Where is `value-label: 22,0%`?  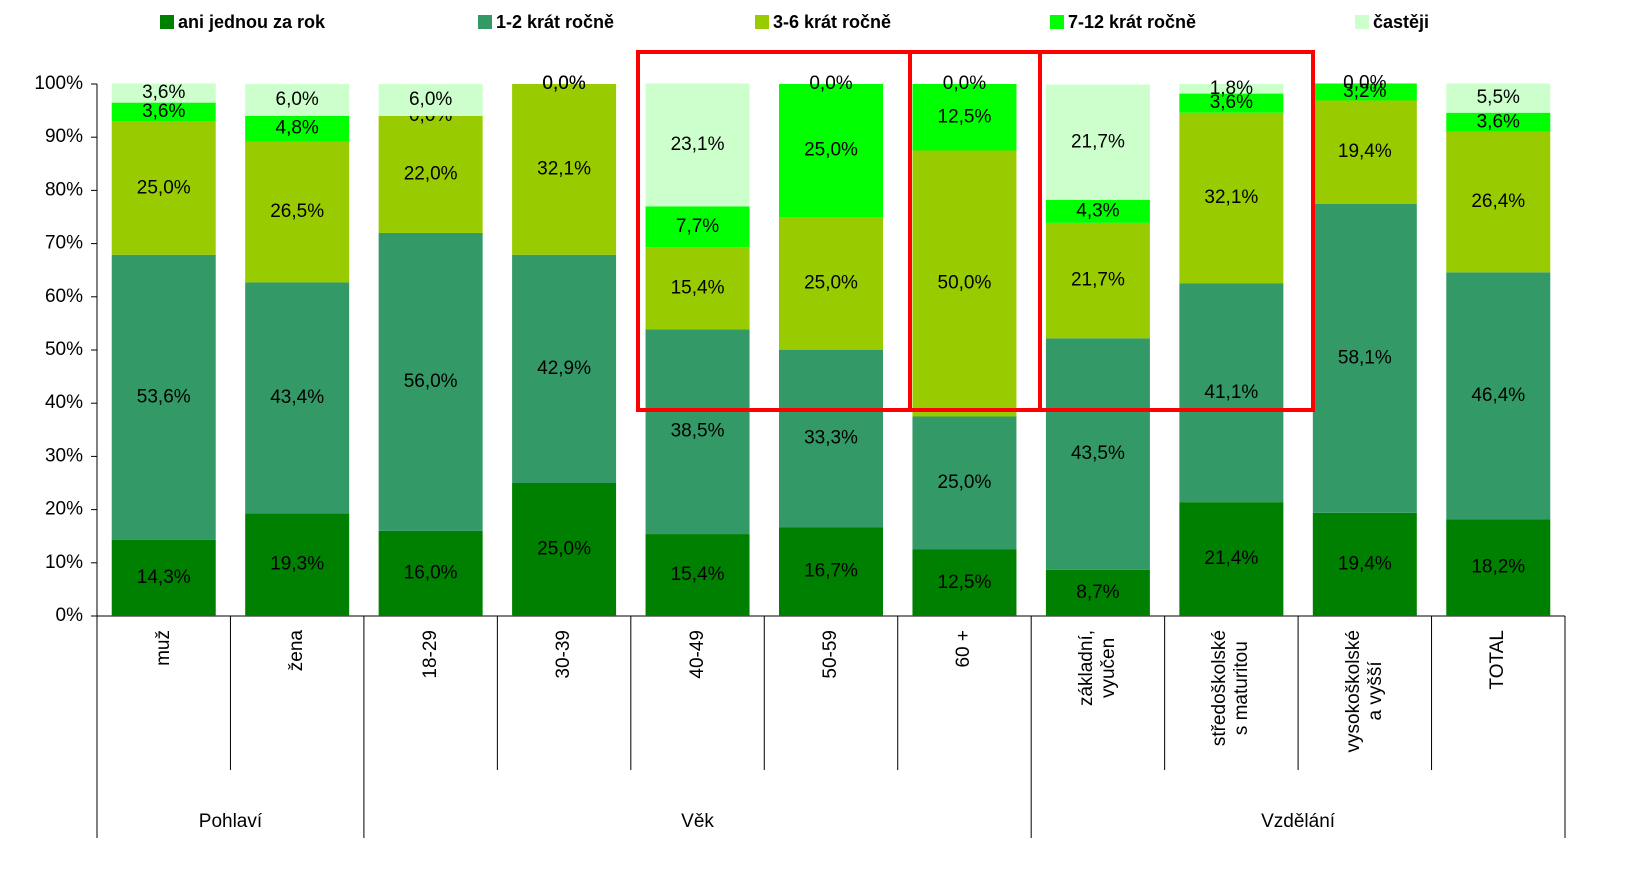
value-label: 22,0% is located at coordinates (431, 173).